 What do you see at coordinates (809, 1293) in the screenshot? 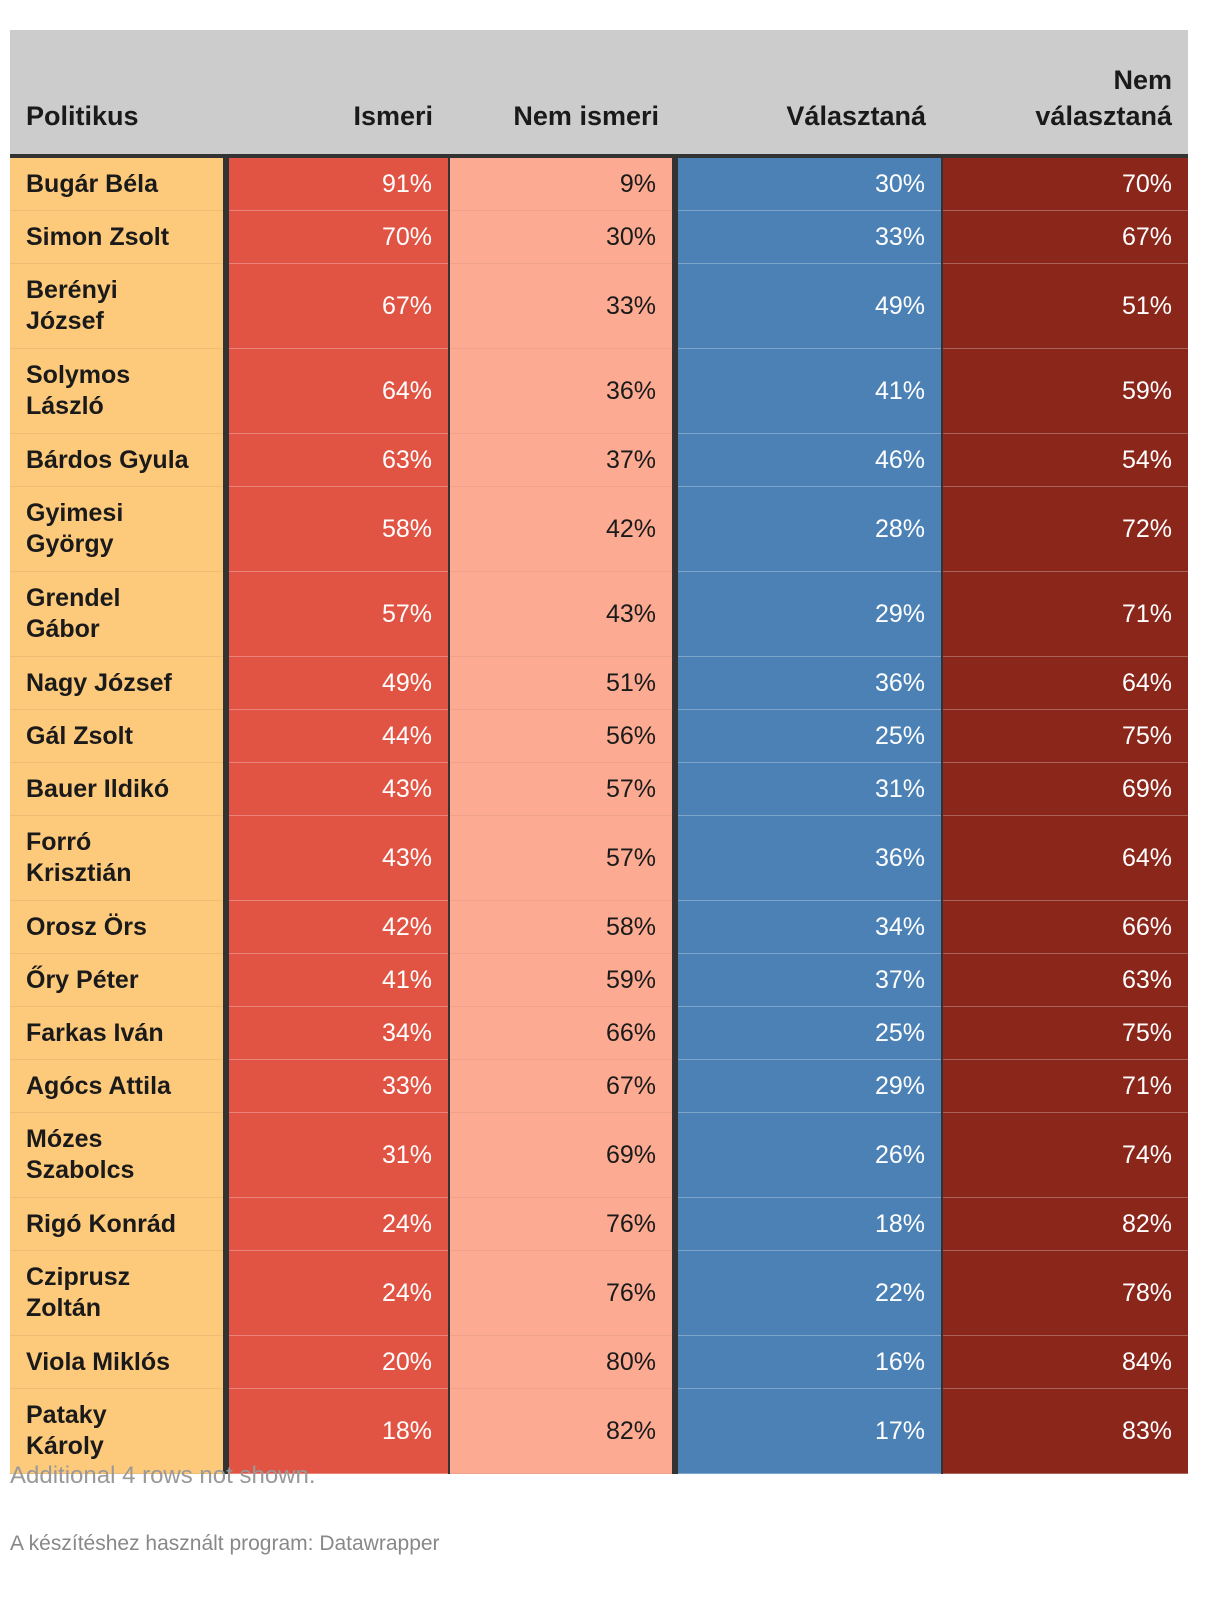
I see `valasztana-value: 22%` at bounding box center [809, 1293].